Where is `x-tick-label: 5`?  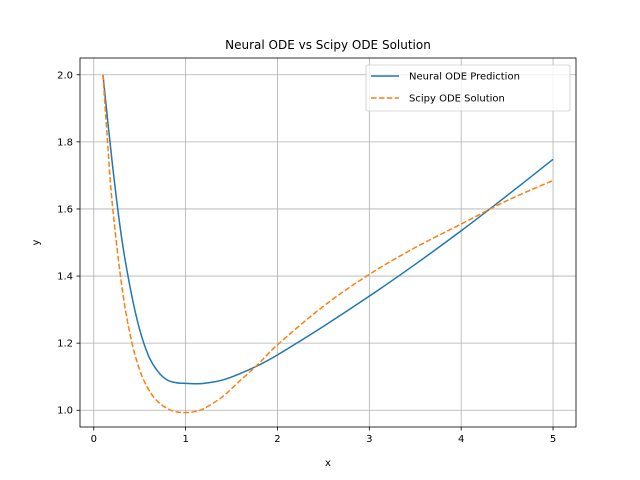 x-tick-label: 5 is located at coordinates (553, 439).